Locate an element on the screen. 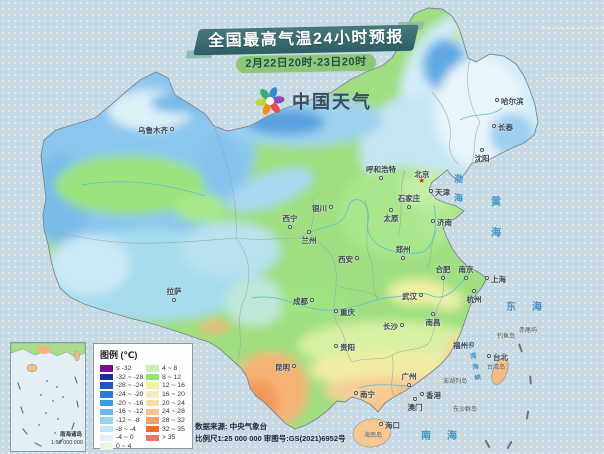 Image resolution: width=604 pixels, height=454 pixels. legend-range-label: -4 ~ 0 is located at coordinates (125, 438).